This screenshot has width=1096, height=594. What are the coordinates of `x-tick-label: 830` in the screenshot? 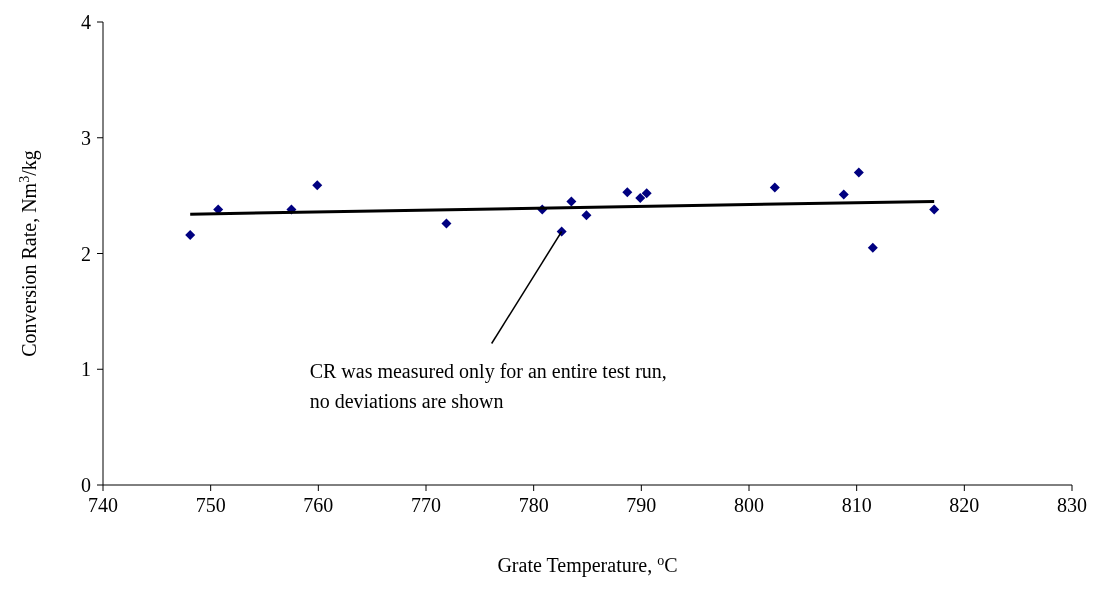 It's located at (1072, 505).